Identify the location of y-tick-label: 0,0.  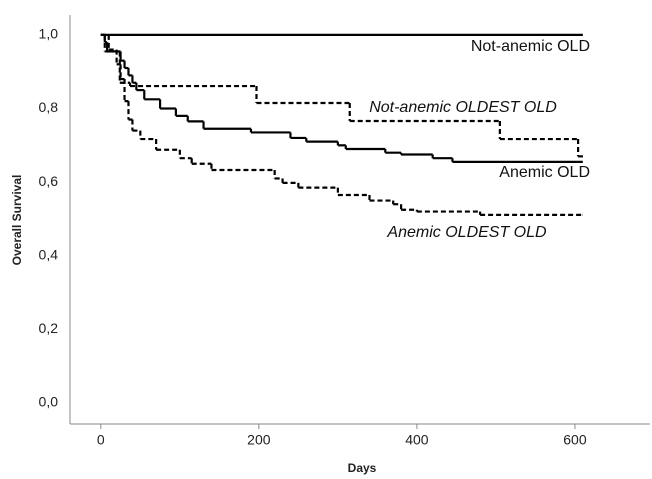
(49, 402).